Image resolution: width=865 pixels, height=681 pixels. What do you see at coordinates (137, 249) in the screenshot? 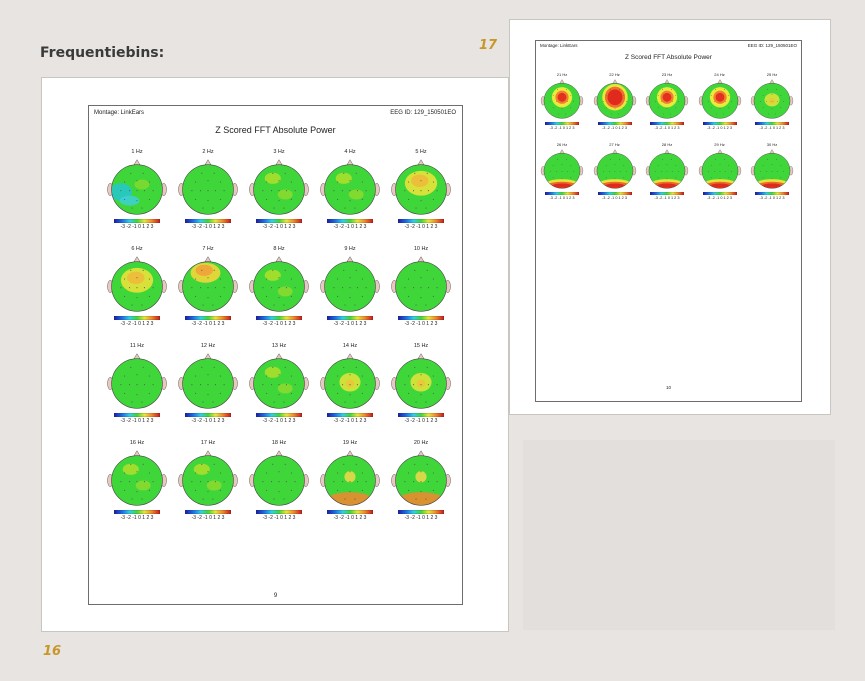
I see `frequency-label: 6 Hz` at bounding box center [137, 249].